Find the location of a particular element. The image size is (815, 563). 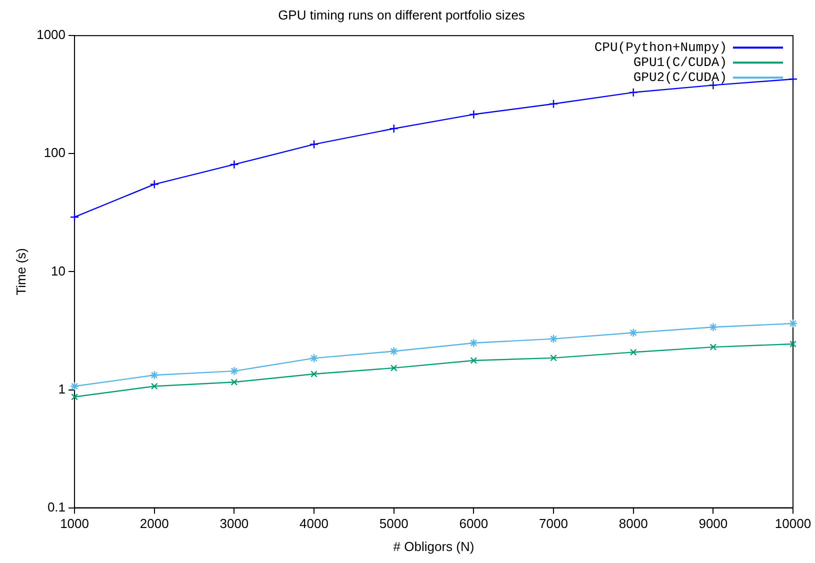

y-tick-label: 1000 is located at coordinates (51, 34).